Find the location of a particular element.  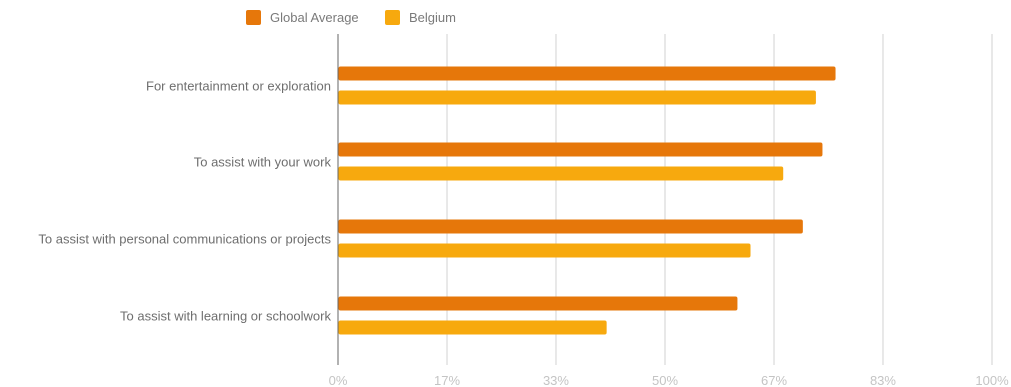

category-label: To assist with your work is located at coordinates (263, 162).